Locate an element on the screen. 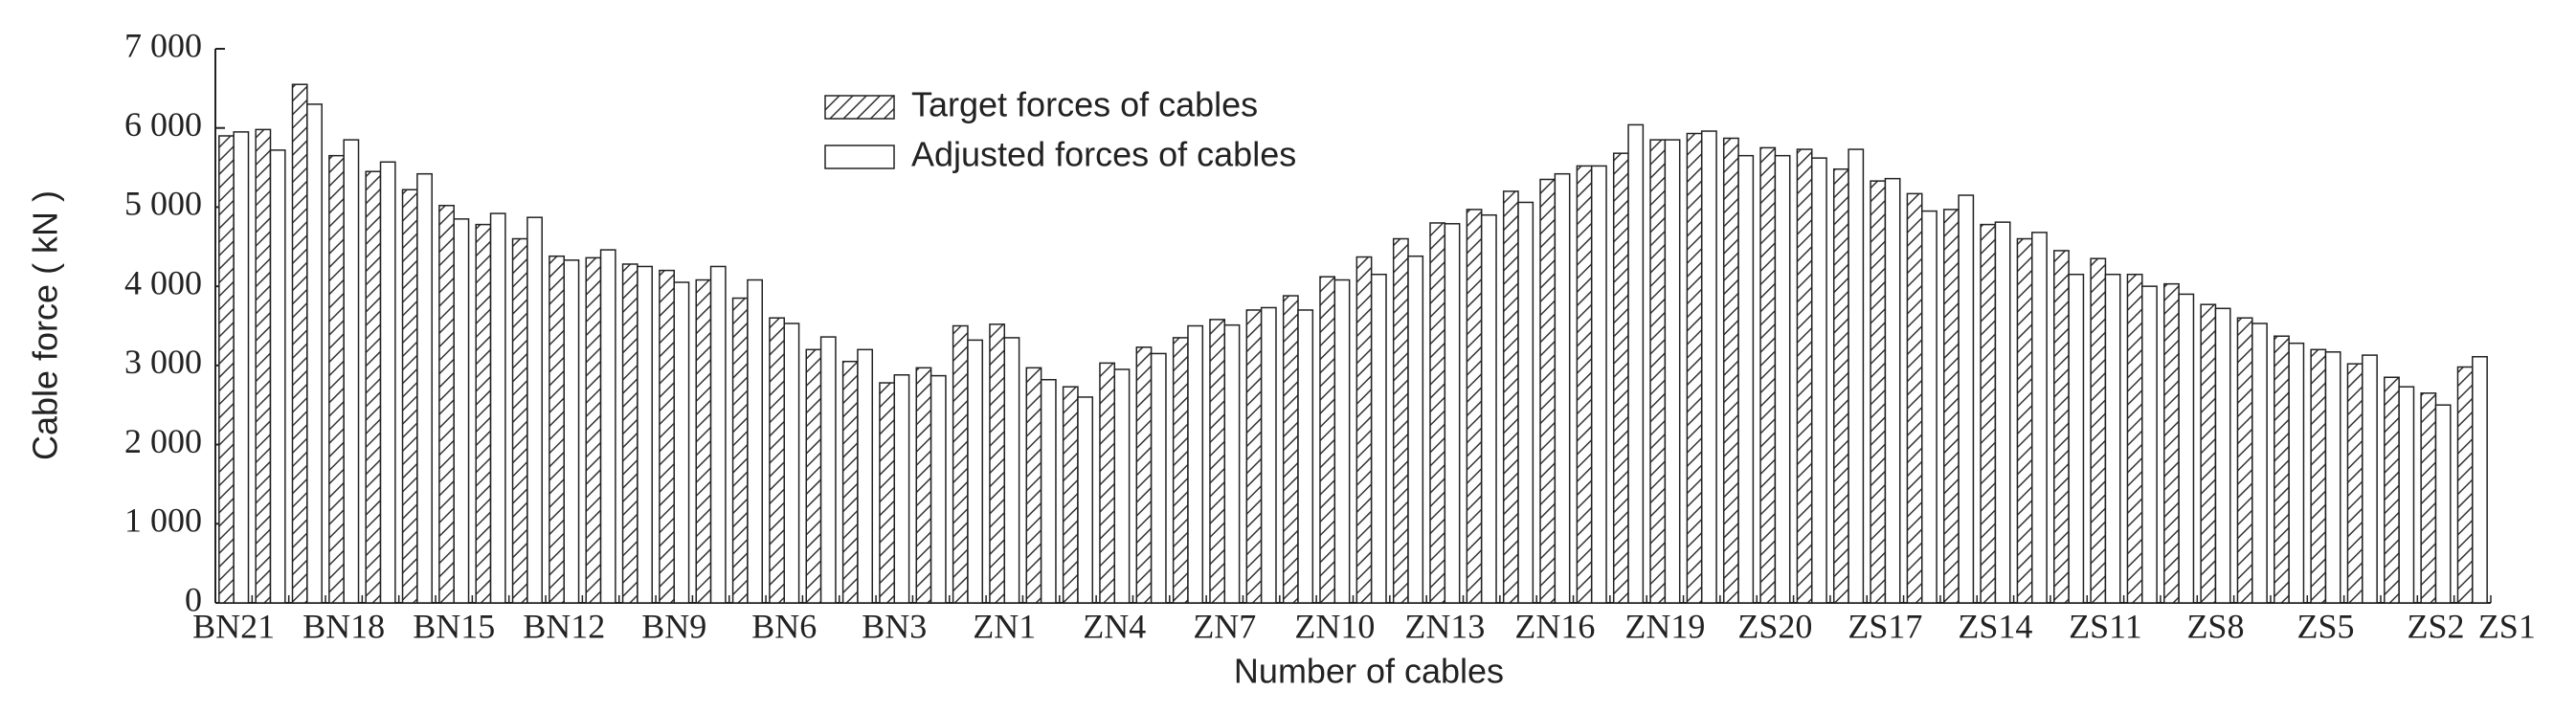 Image resolution: width=2576 pixels, height=712 pixels. y-tick-label: 1 000 is located at coordinates (163, 520).